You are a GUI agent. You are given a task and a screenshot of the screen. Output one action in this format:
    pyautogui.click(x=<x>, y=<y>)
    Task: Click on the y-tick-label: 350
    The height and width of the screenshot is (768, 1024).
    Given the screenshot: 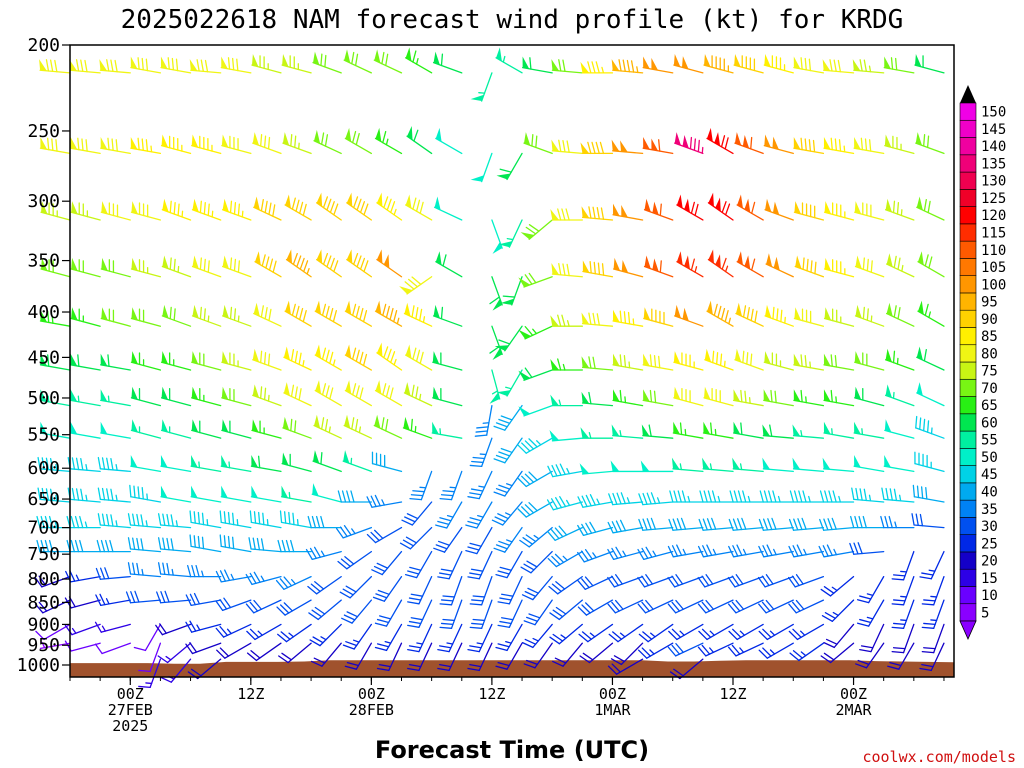 What is the action you would take?
    pyautogui.click(x=43, y=261)
    